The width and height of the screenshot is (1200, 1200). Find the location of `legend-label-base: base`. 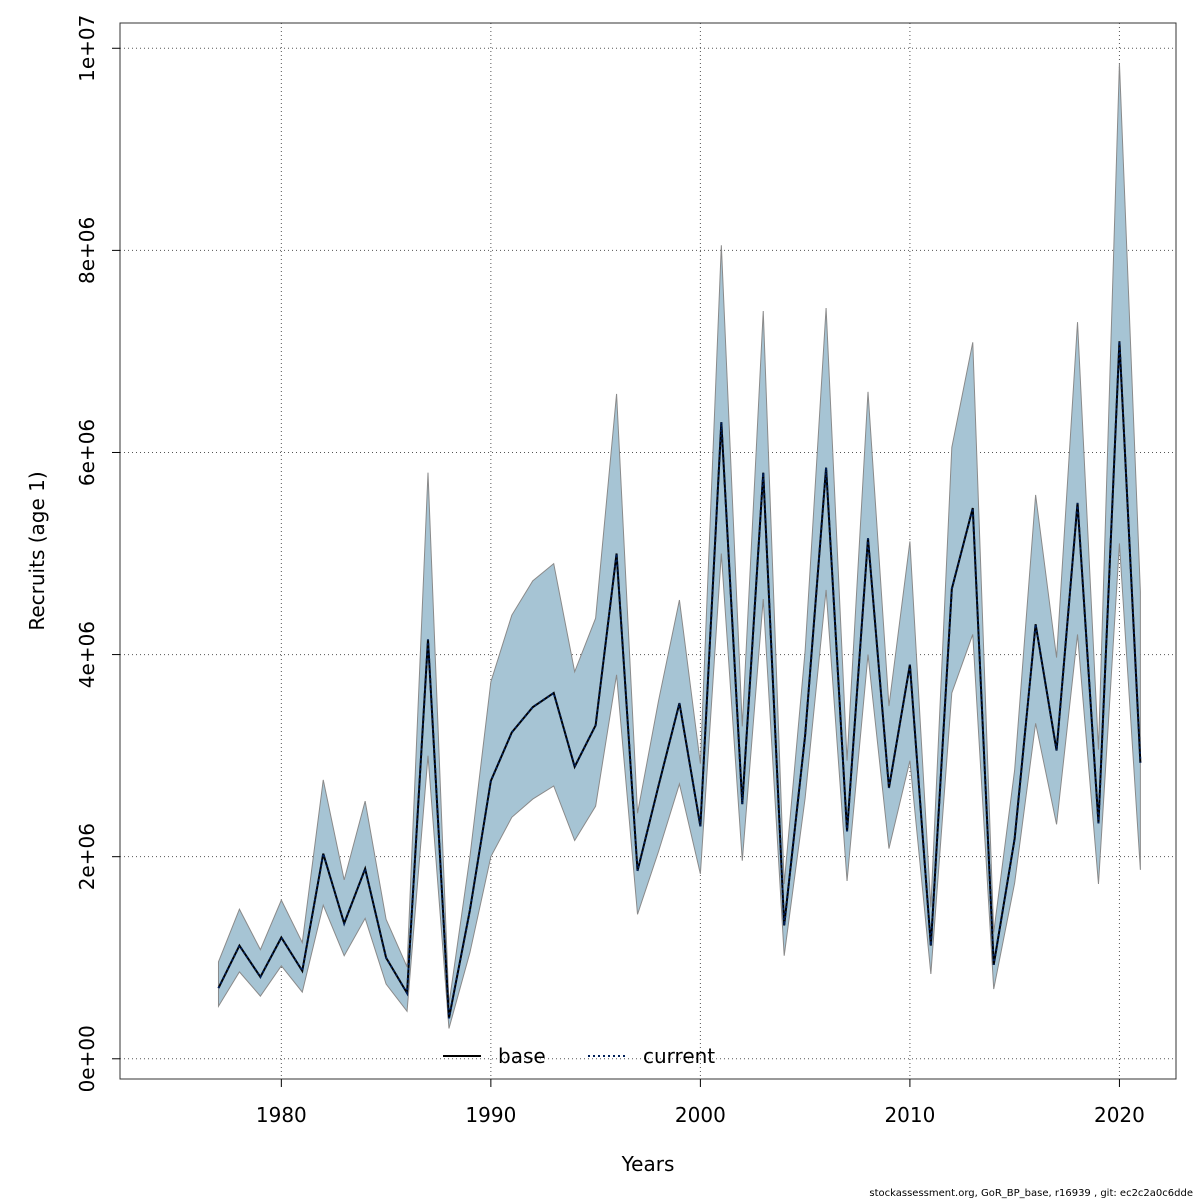

legend-label-base: base is located at coordinates (522, 1056).